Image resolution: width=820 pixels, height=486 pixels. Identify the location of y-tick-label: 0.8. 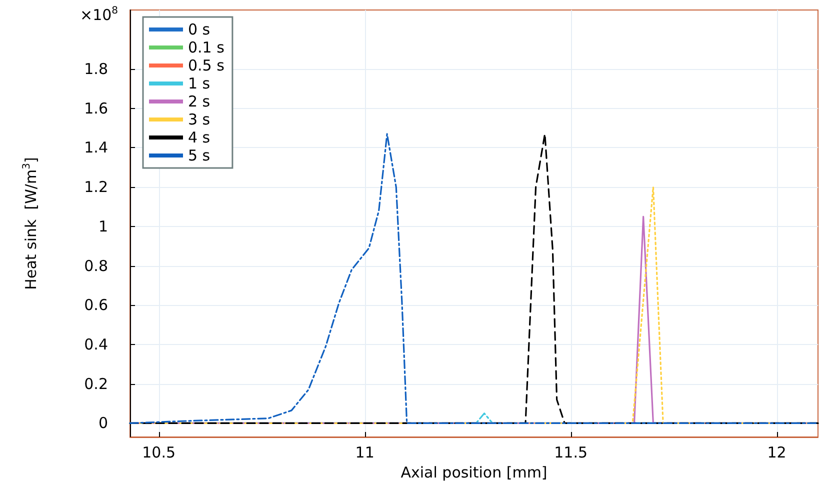
(96, 265).